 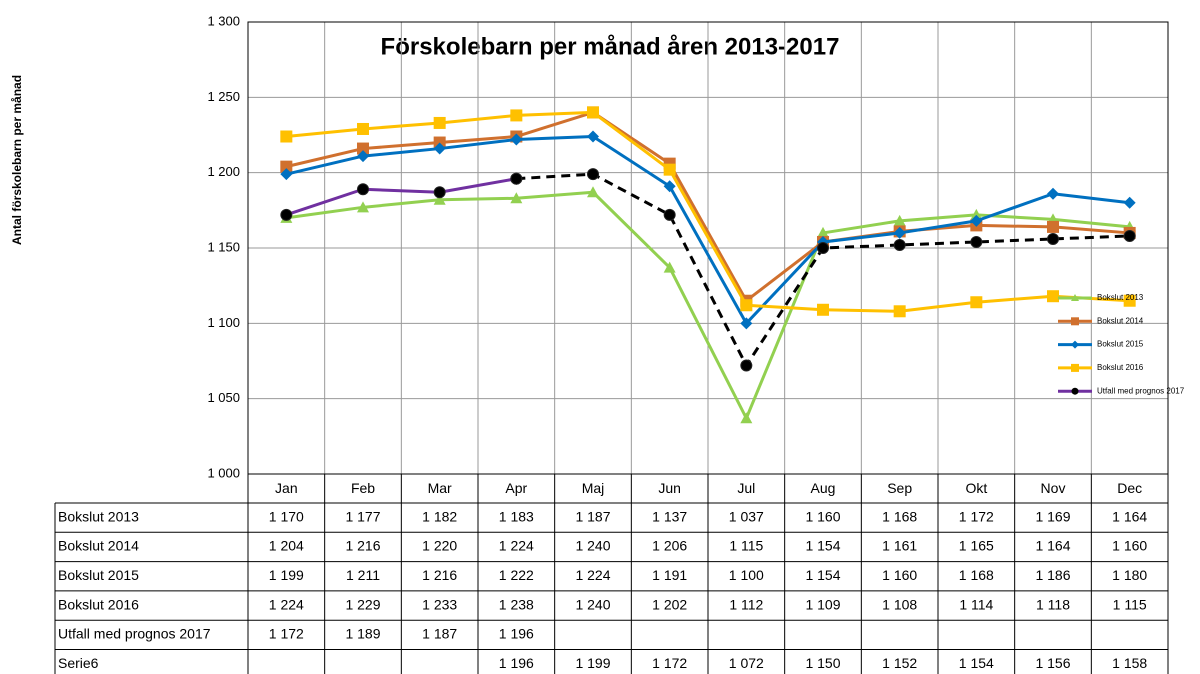 I want to click on table-value: 1 169, so click(x=1052, y=516).